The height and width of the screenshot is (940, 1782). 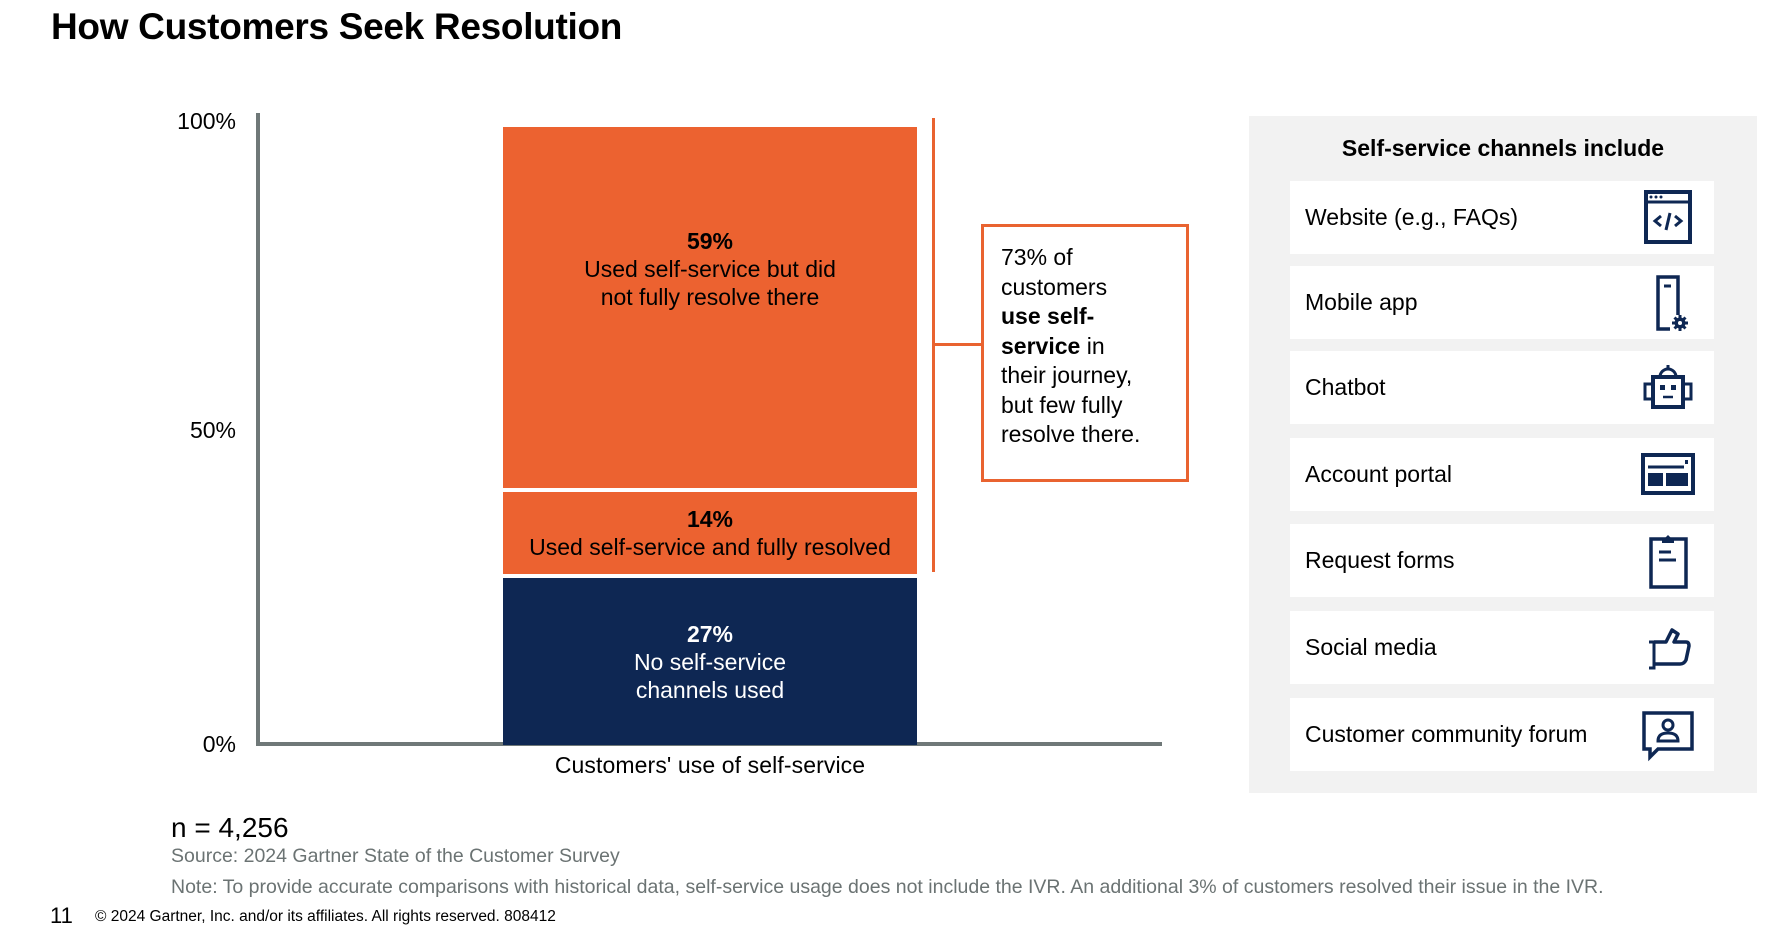 I want to click on segment-category-label: channels used, so click(x=710, y=689).